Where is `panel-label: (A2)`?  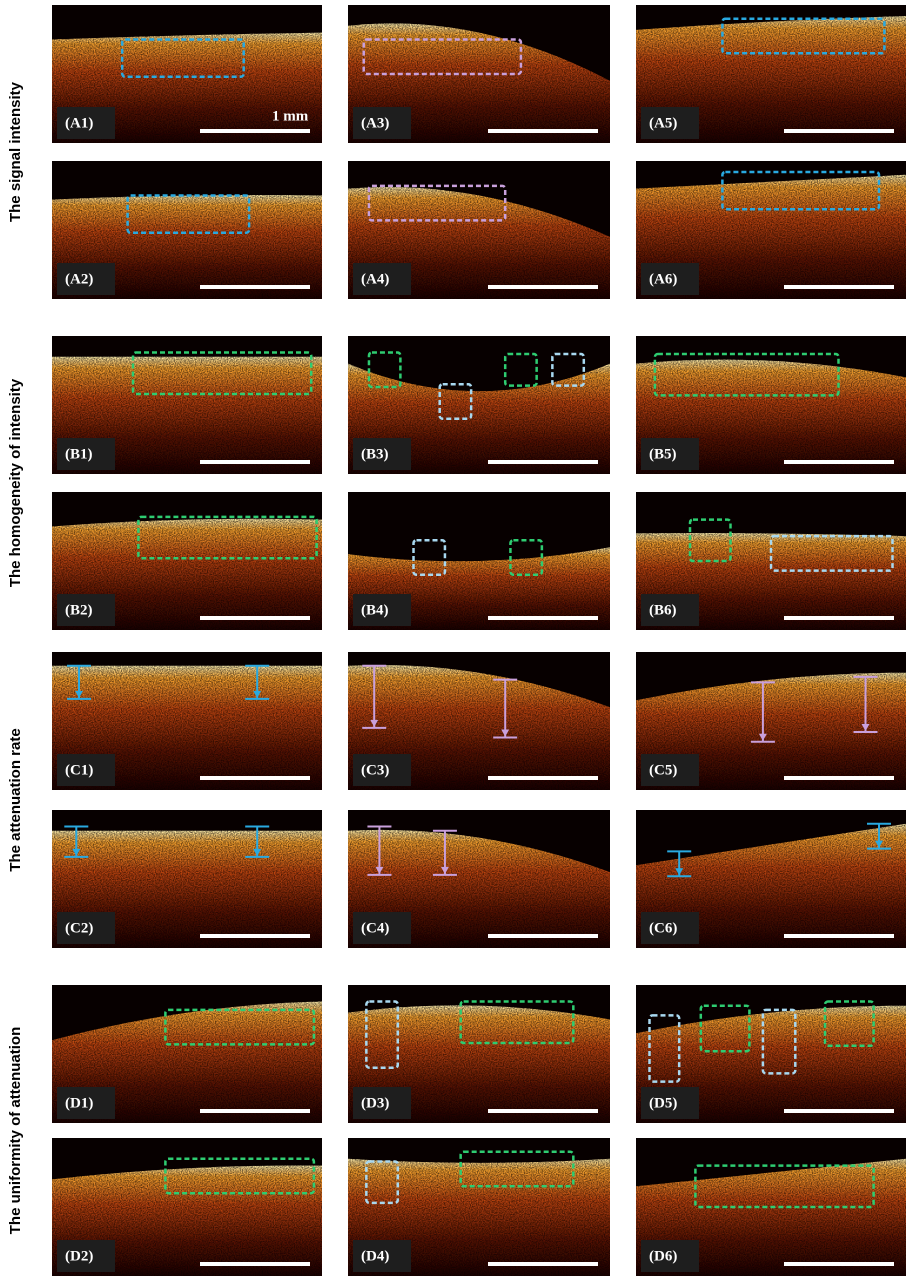
panel-label: (A2) is located at coordinates (79, 279).